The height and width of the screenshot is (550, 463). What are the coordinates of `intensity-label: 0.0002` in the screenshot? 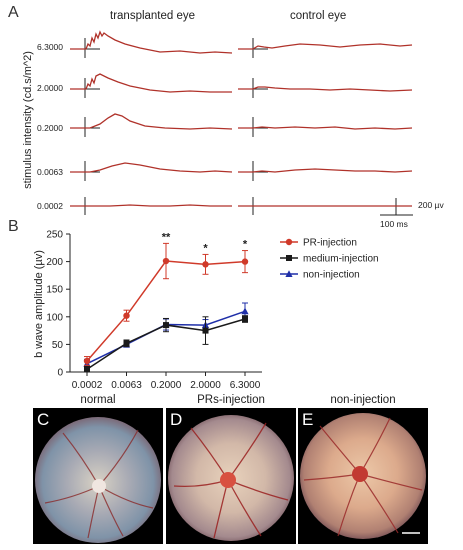 It's located at (50, 206).